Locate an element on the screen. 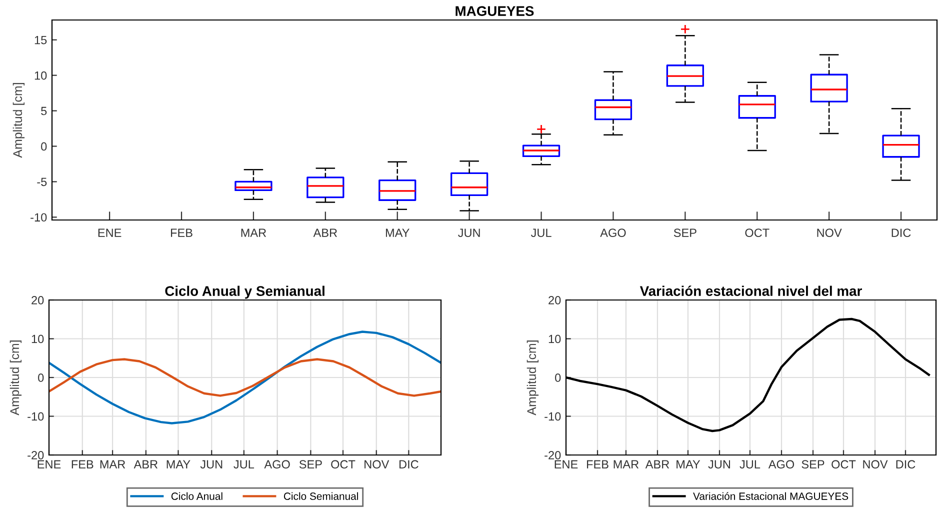 This screenshot has height=512, width=951. chart-title: Ciclo Anual y Semianual is located at coordinates (244, 292).